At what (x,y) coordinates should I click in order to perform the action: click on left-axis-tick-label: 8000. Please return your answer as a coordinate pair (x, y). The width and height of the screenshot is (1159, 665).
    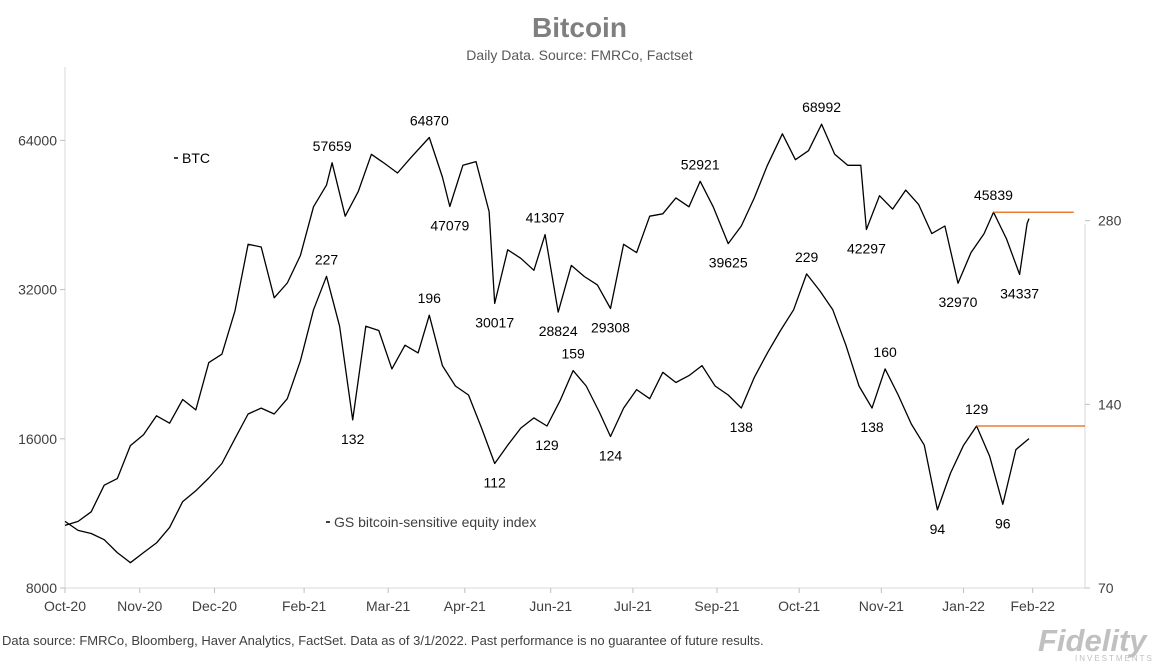
    Looking at the image, I should click on (41, 588).